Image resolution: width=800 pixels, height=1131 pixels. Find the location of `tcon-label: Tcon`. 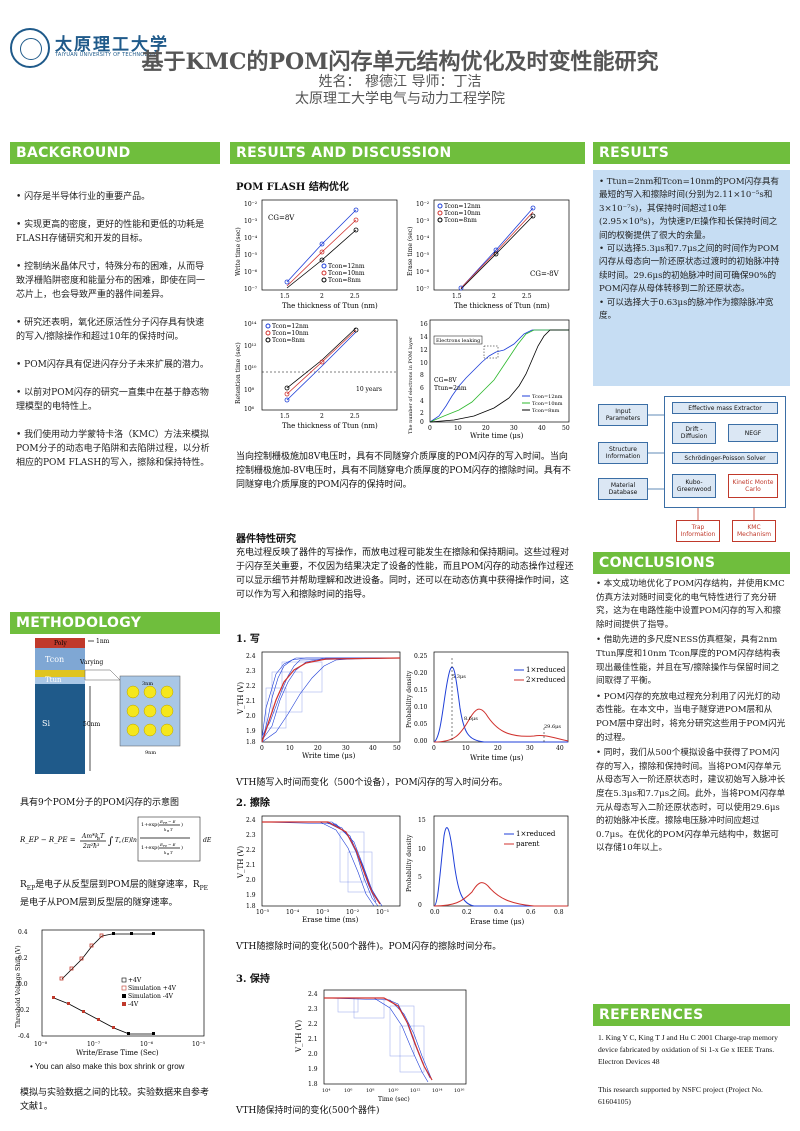

tcon-label: Tcon is located at coordinates (54, 659).